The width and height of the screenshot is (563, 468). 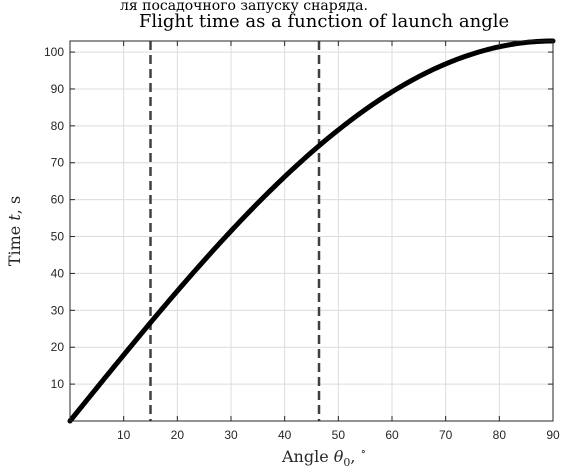 What do you see at coordinates (124, 435) in the screenshot?
I see `x-tick-label: 10` at bounding box center [124, 435].